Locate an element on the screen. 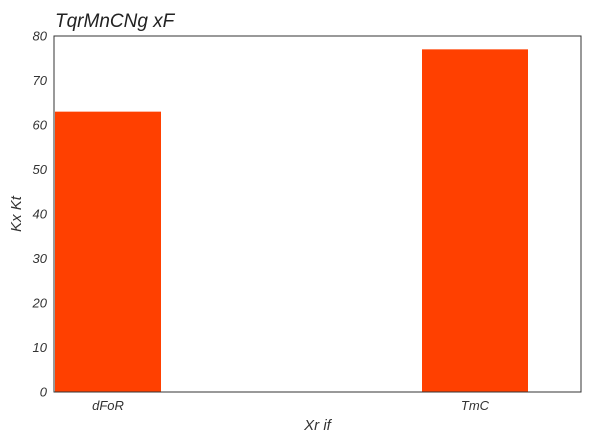 The width and height of the screenshot is (592, 444). y-axis-label: Kx Kt is located at coordinates (16, 213).